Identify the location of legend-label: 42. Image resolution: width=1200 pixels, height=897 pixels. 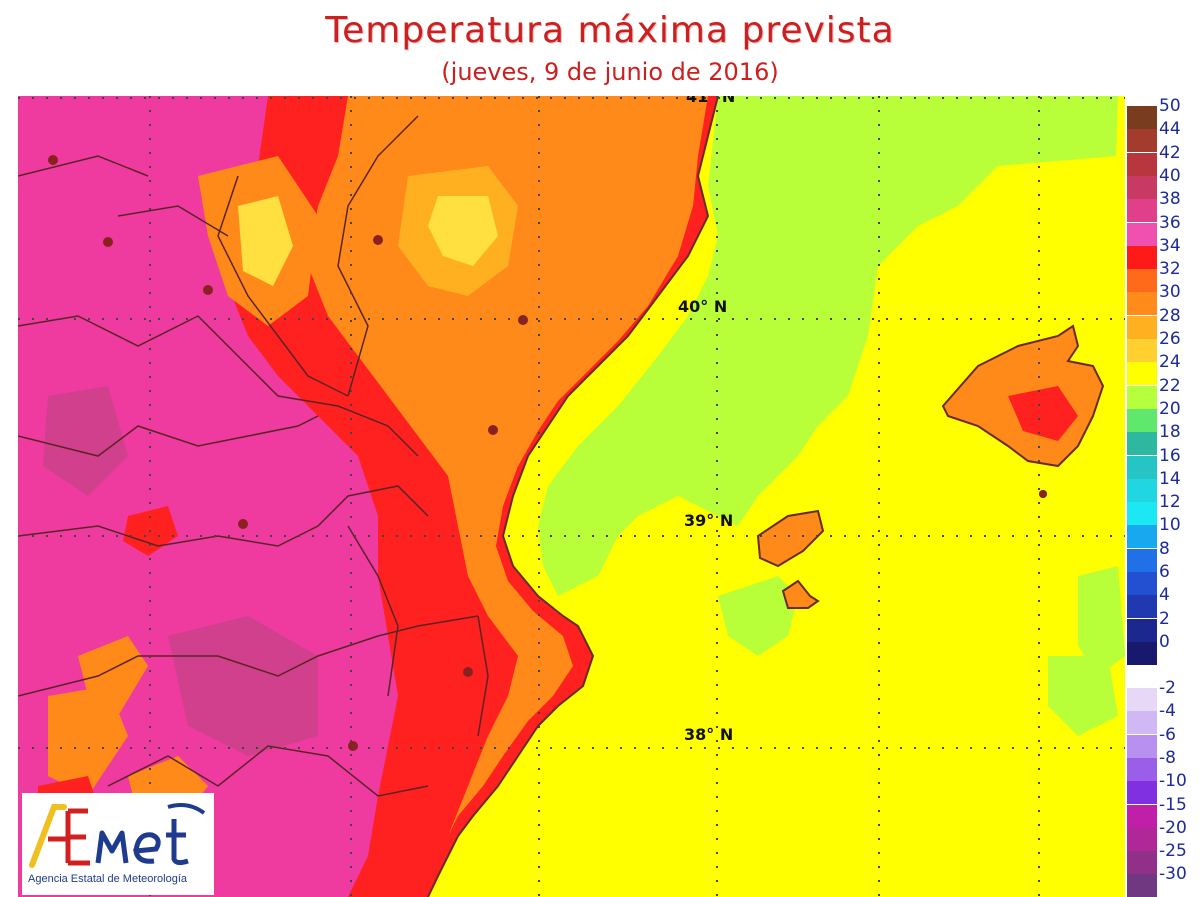
(1170, 152).